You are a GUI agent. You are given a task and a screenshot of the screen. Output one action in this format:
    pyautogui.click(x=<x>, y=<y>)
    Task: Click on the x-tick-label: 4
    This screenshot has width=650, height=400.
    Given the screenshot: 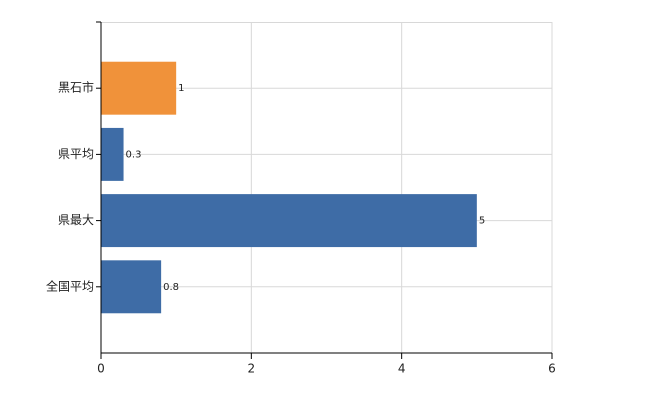 What is the action you would take?
    pyautogui.click(x=402, y=369)
    